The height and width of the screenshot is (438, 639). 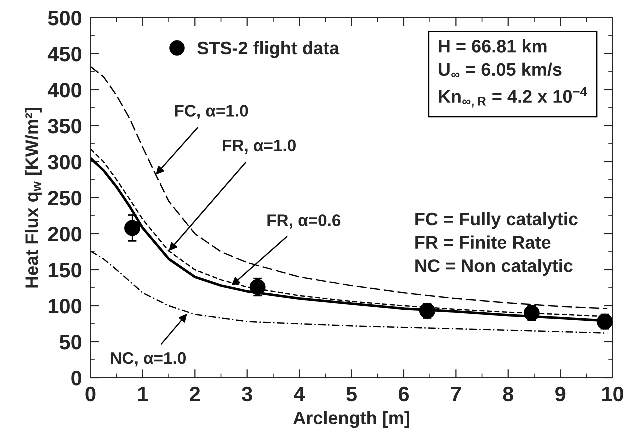 I want to click on y-tick-label: 150, so click(x=65, y=270).